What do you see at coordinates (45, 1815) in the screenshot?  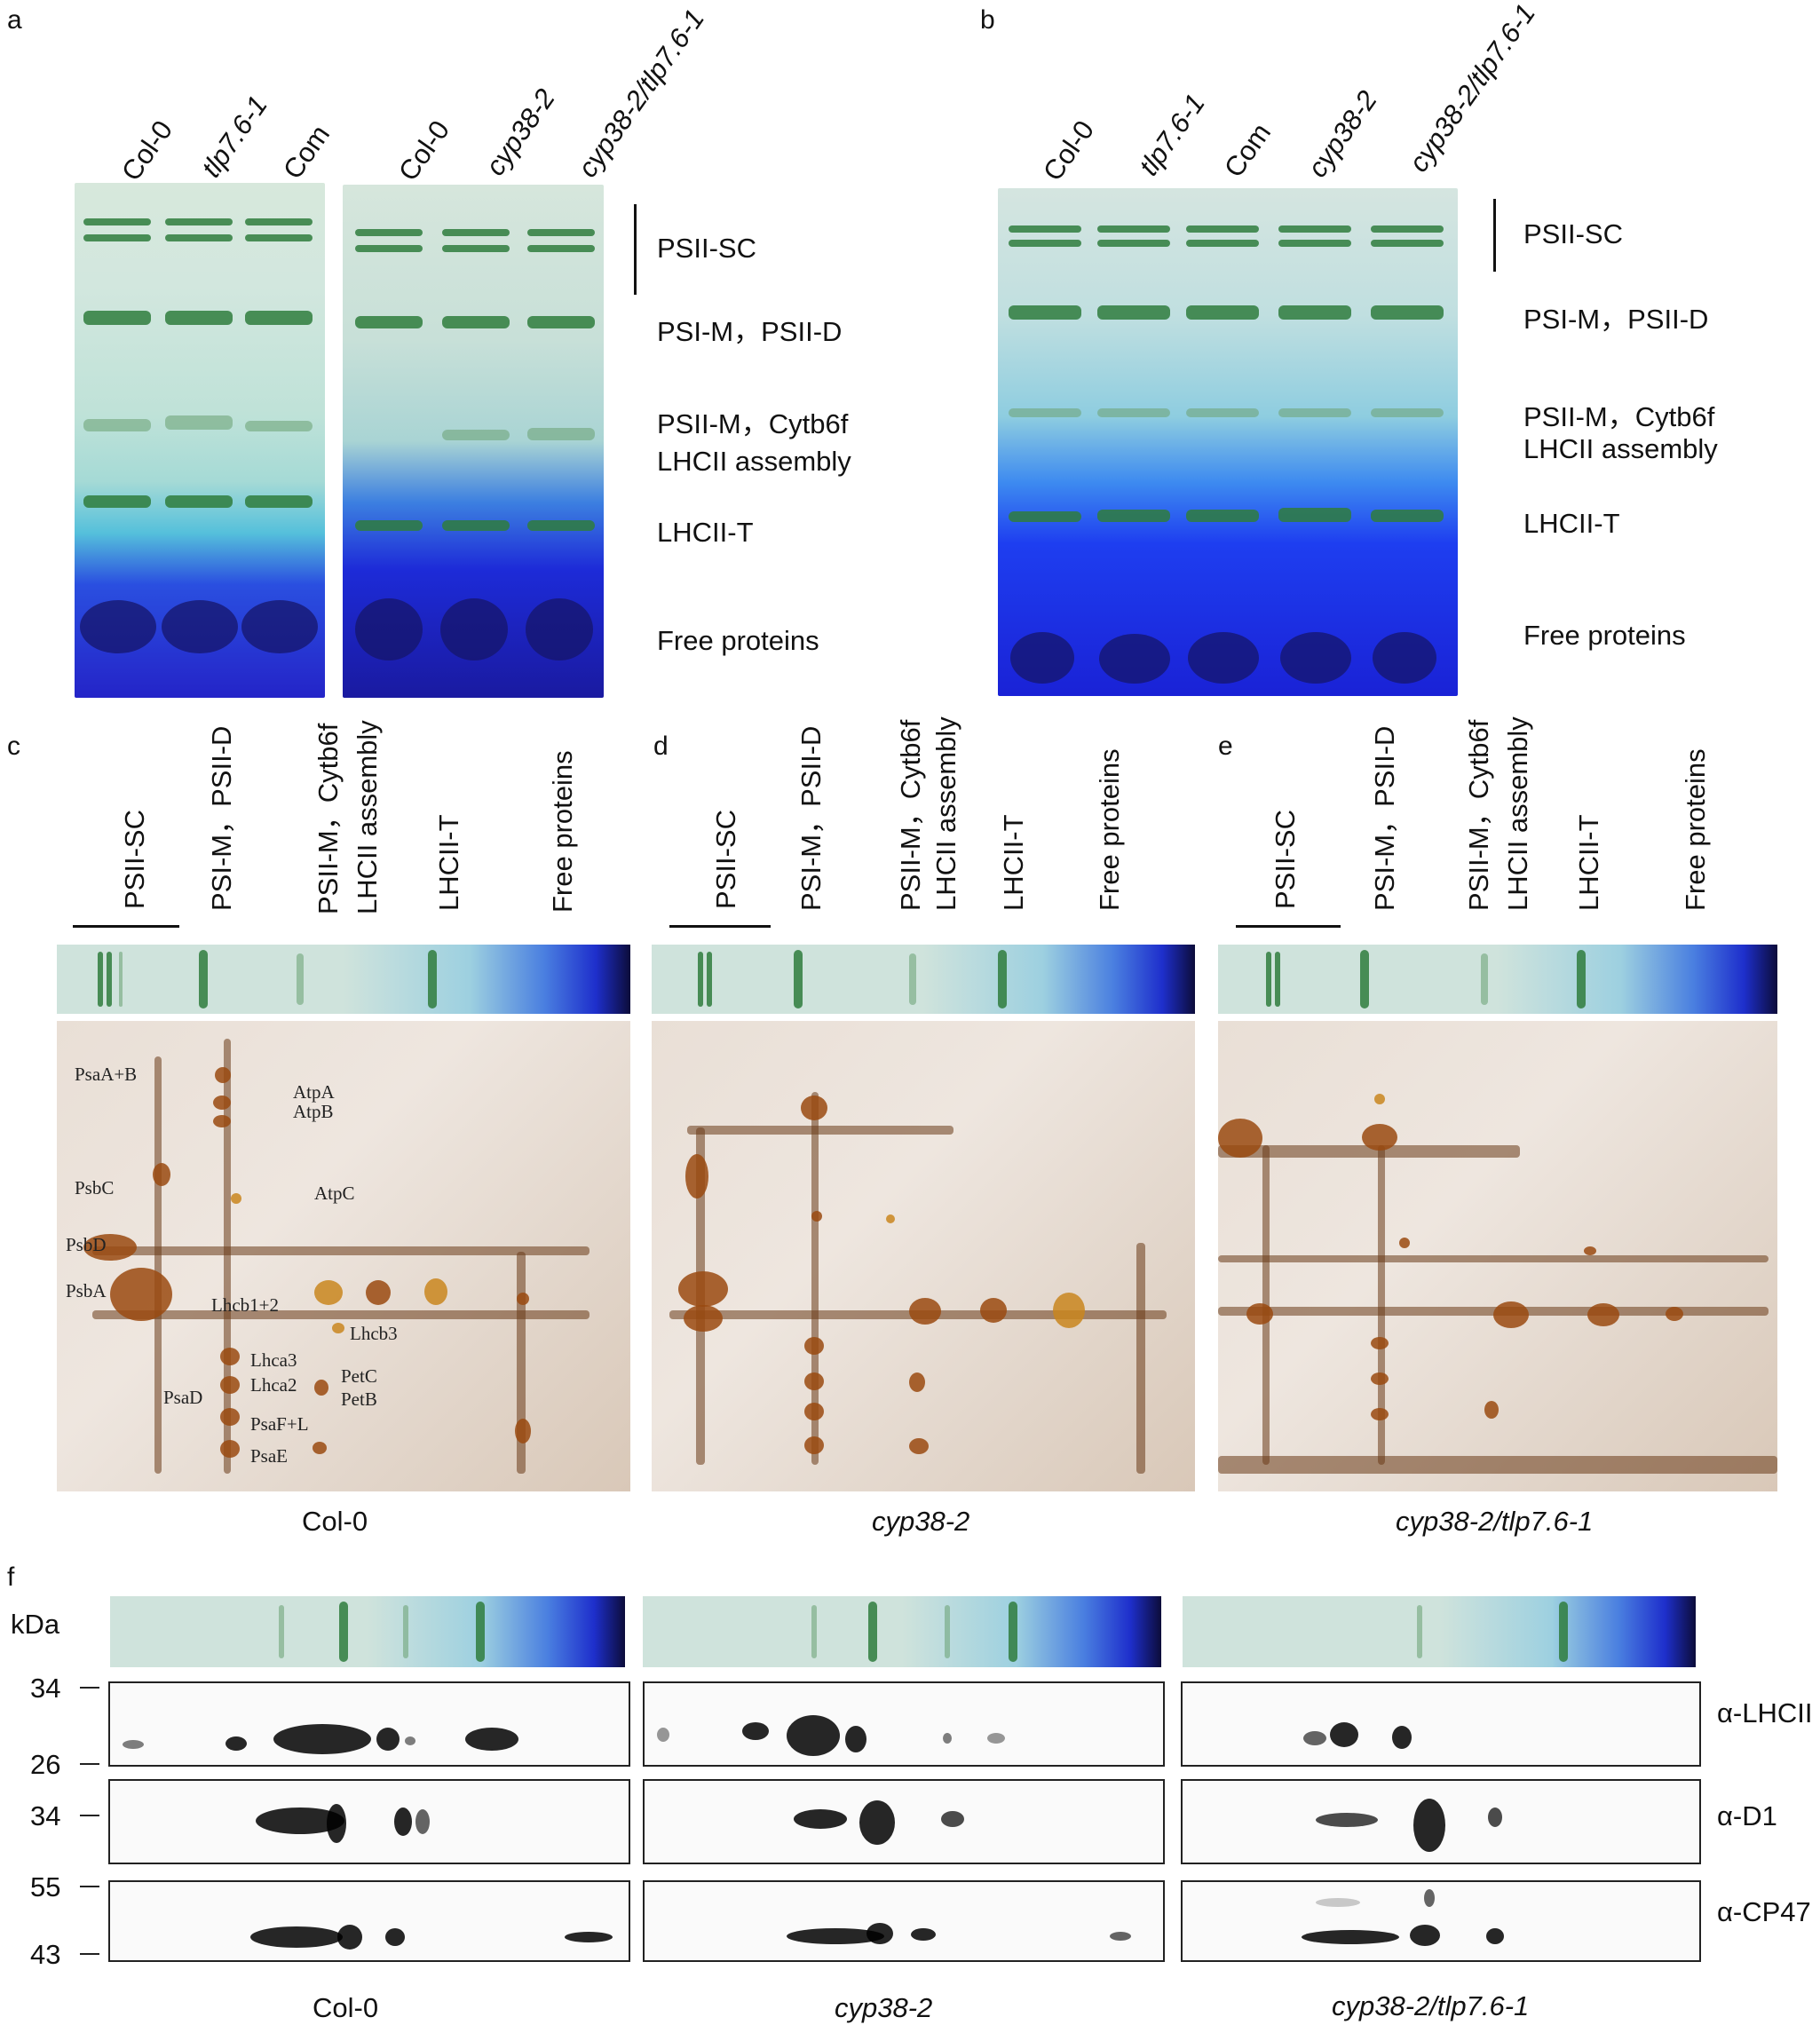 I see `mw-label: 34` at bounding box center [45, 1815].